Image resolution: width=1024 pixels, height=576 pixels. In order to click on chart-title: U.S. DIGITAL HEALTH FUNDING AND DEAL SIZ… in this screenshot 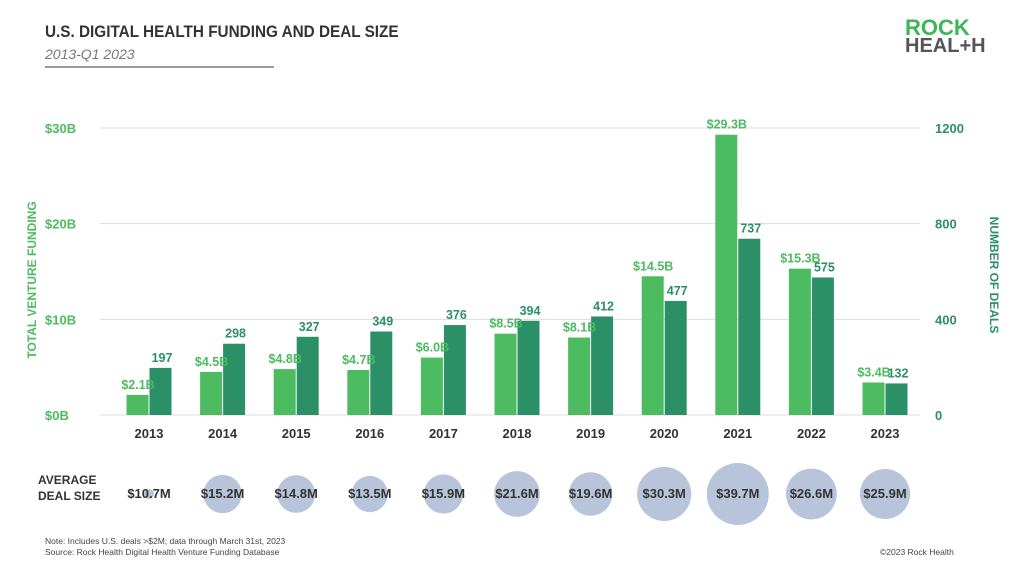, I will do `click(222, 31)`.